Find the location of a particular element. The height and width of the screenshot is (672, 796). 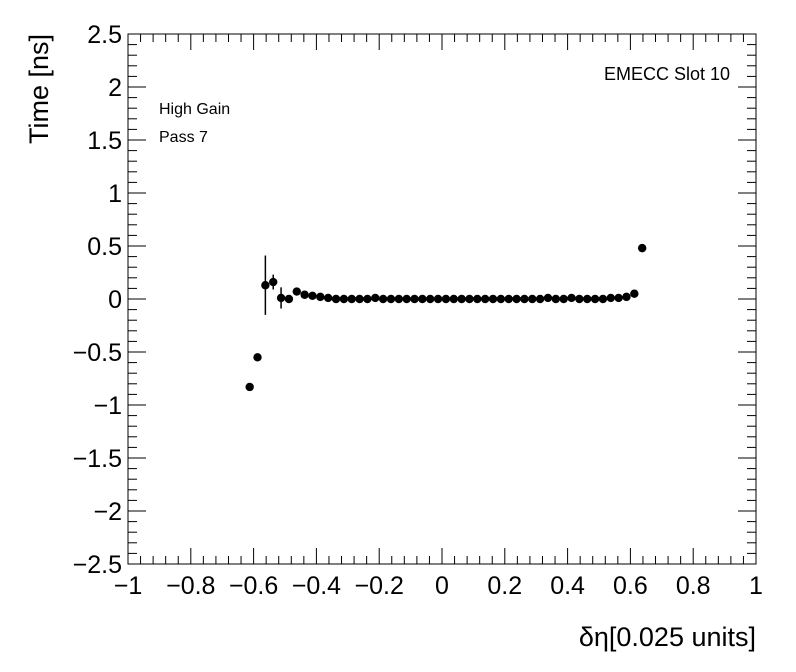

x-tick-label: 0.8 is located at coordinates (693, 586).